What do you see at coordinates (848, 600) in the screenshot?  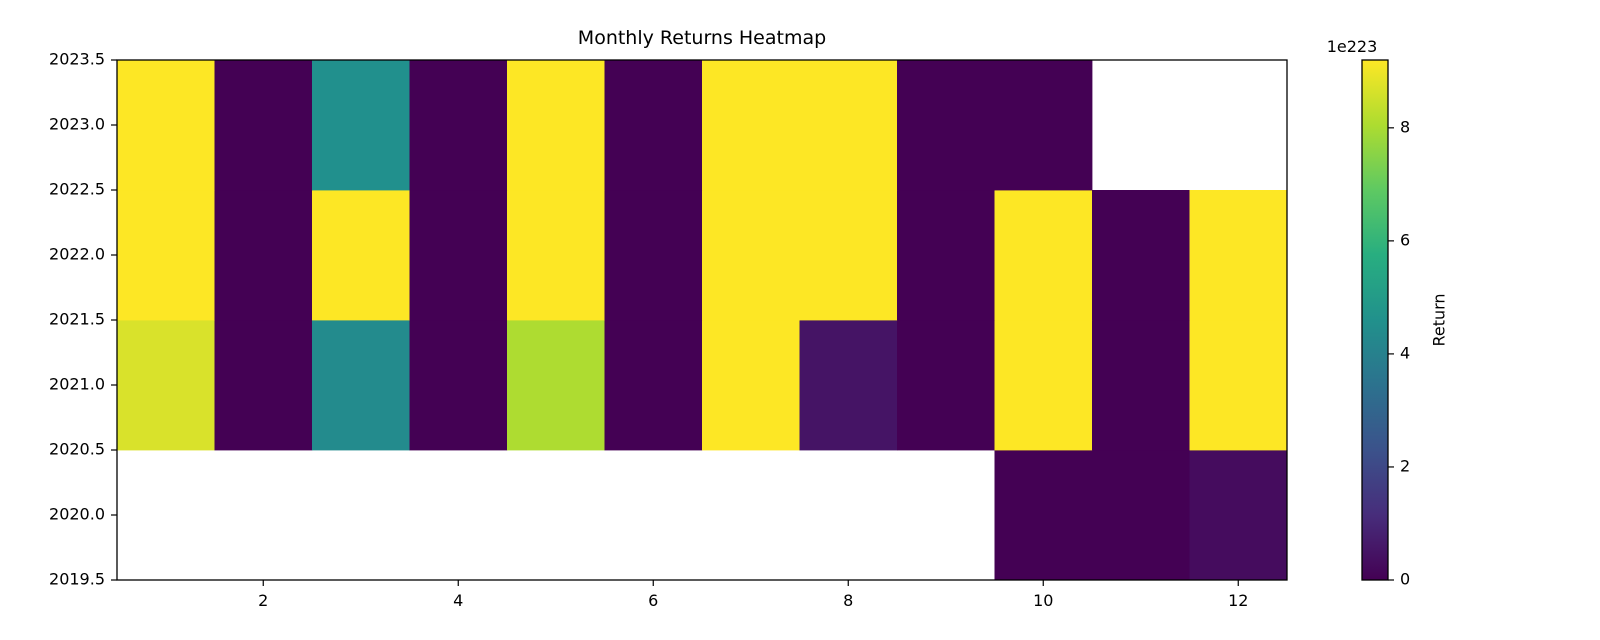 I see `x-tick-label: 8` at bounding box center [848, 600].